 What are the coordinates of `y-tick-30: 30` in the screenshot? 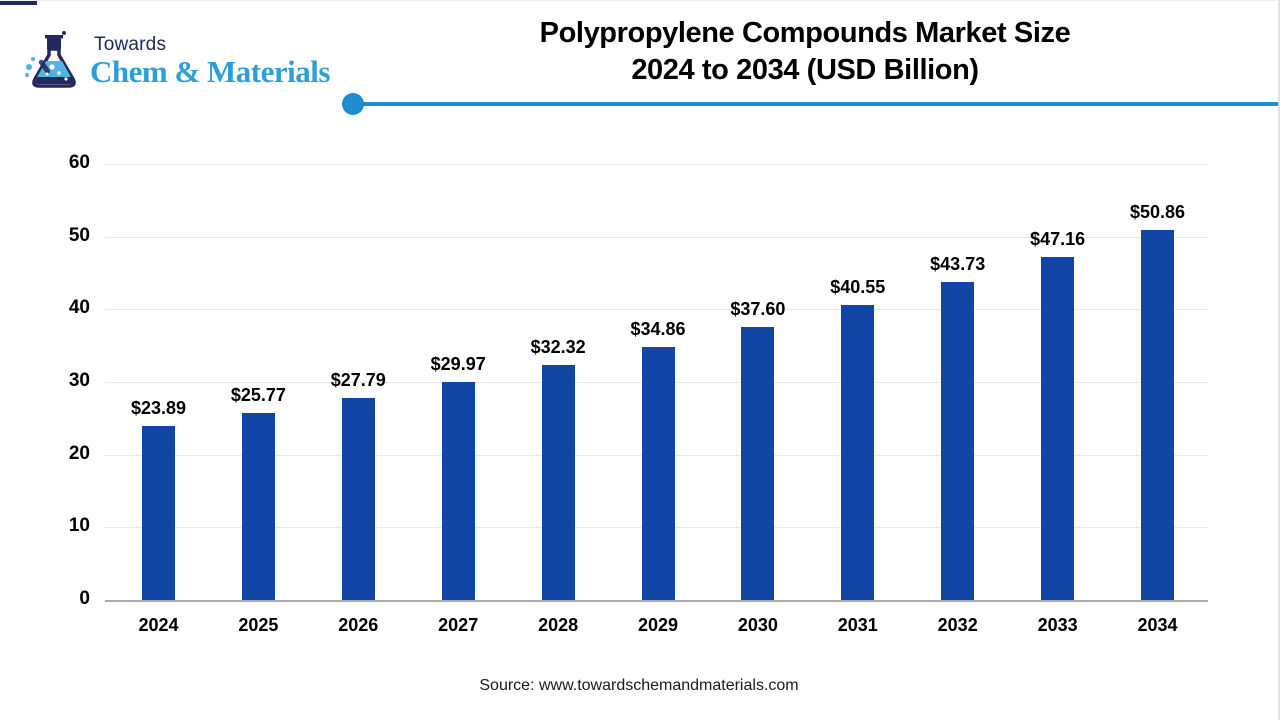 It's located at (79, 380).